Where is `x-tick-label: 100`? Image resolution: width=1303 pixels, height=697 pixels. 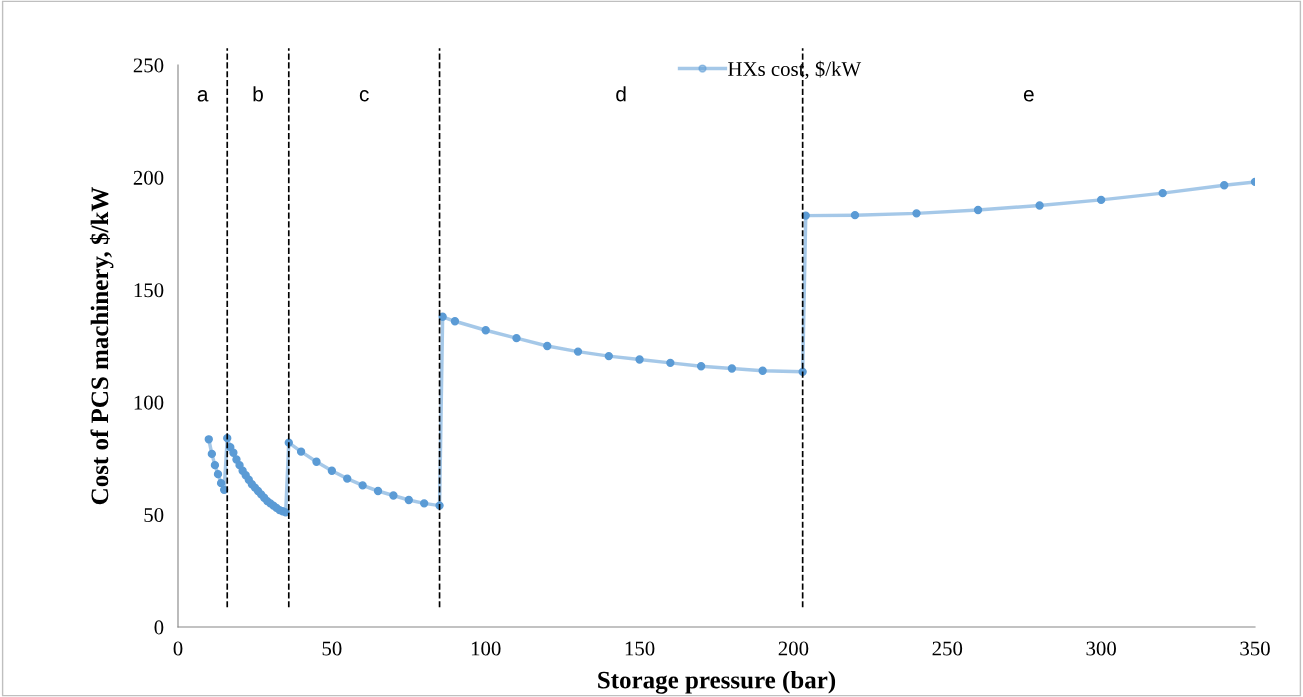
x-tick-label: 100 is located at coordinates (486, 648).